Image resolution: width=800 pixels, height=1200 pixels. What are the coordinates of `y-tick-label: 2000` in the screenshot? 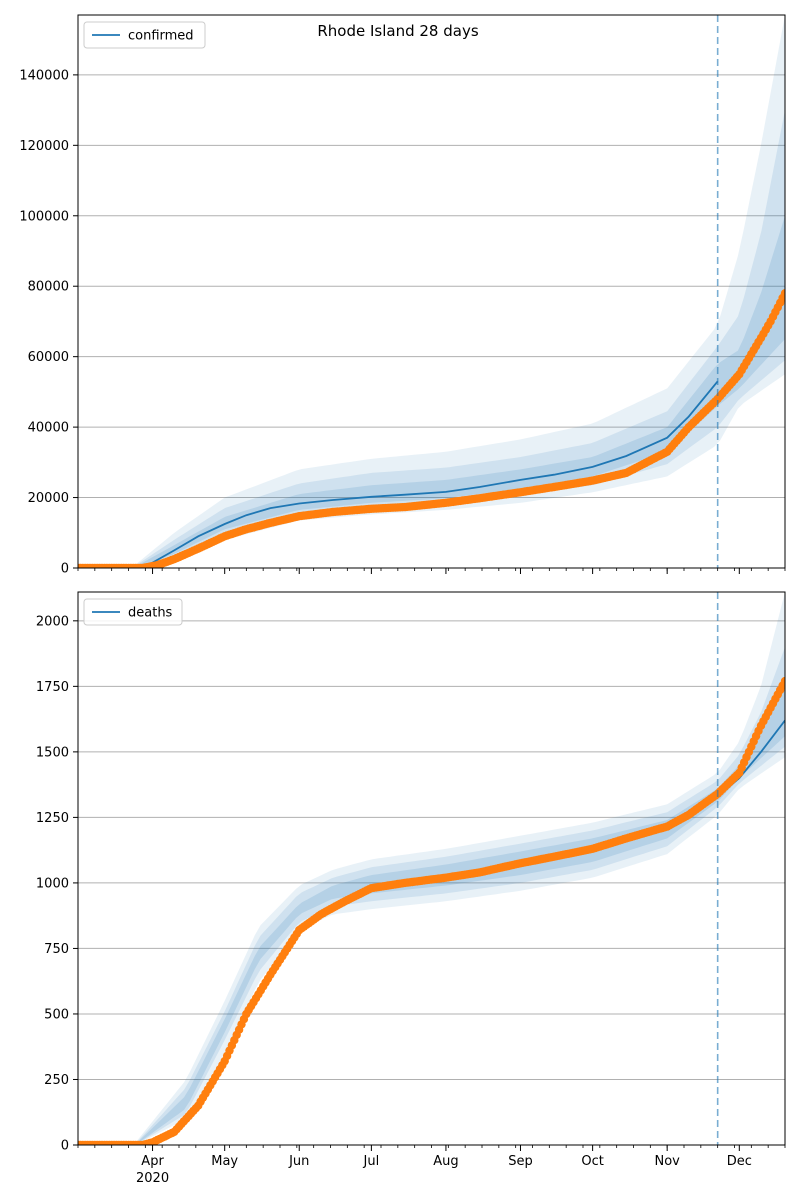 It's located at (52, 621).